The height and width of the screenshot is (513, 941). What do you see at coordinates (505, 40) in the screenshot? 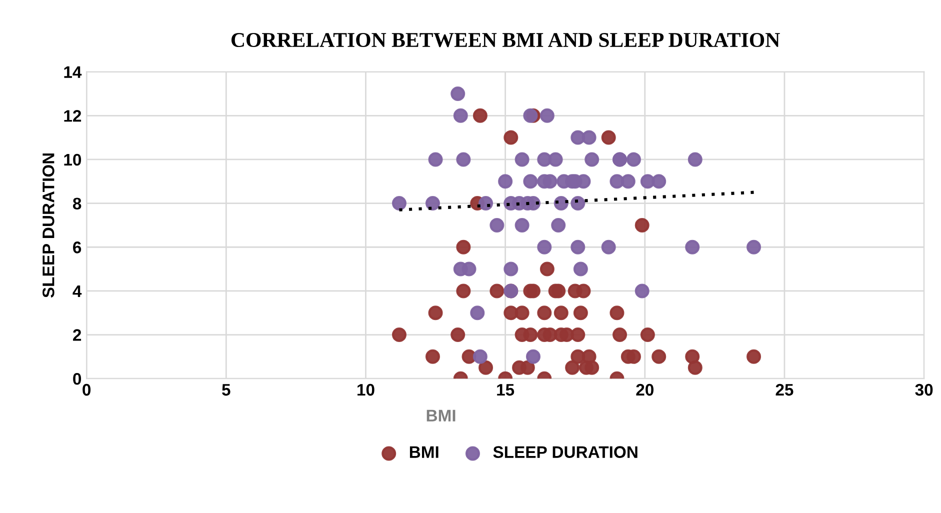
I see `chart-title: CORRELATION BETWEEN BMI AND SLEEP DURATION` at bounding box center [505, 40].